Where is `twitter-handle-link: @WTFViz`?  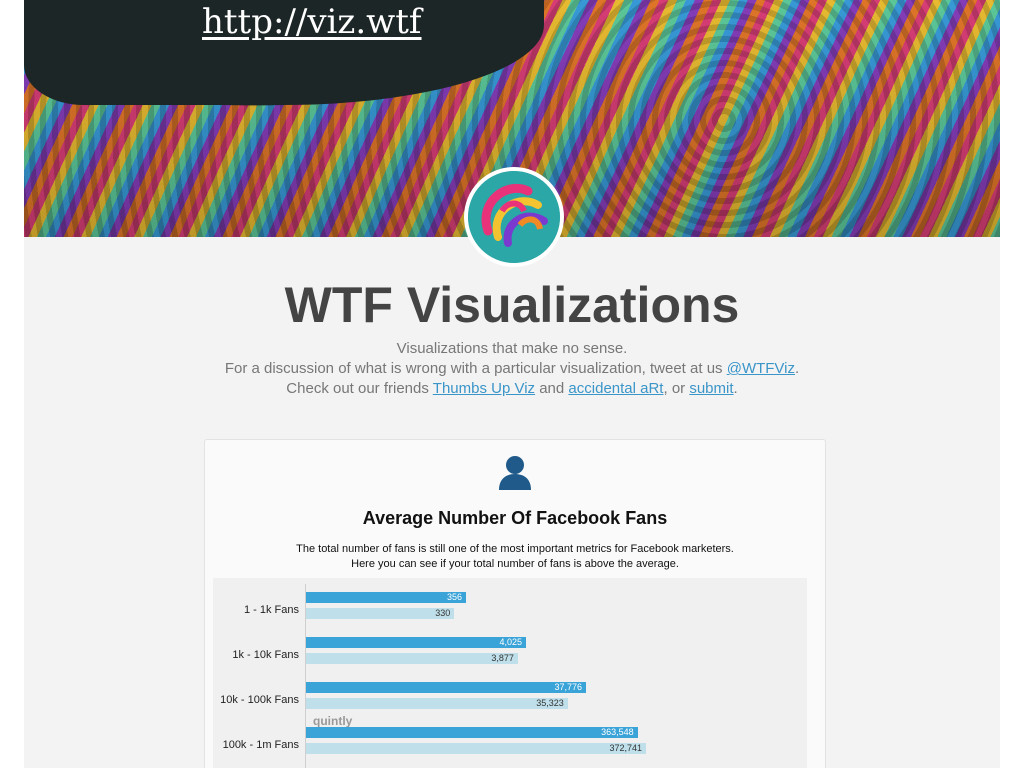 twitter-handle-link: @WTFViz is located at coordinates (760, 368).